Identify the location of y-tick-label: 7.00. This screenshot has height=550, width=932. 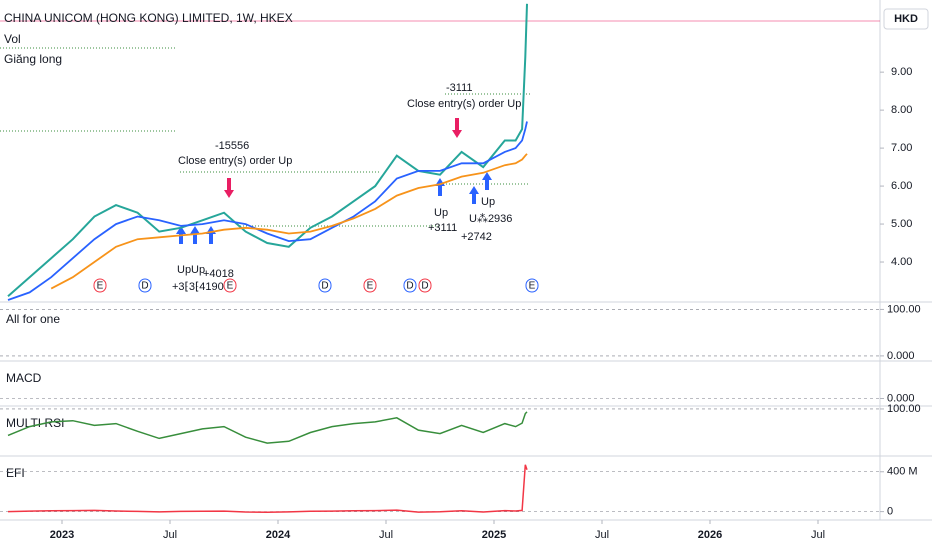
(901, 148).